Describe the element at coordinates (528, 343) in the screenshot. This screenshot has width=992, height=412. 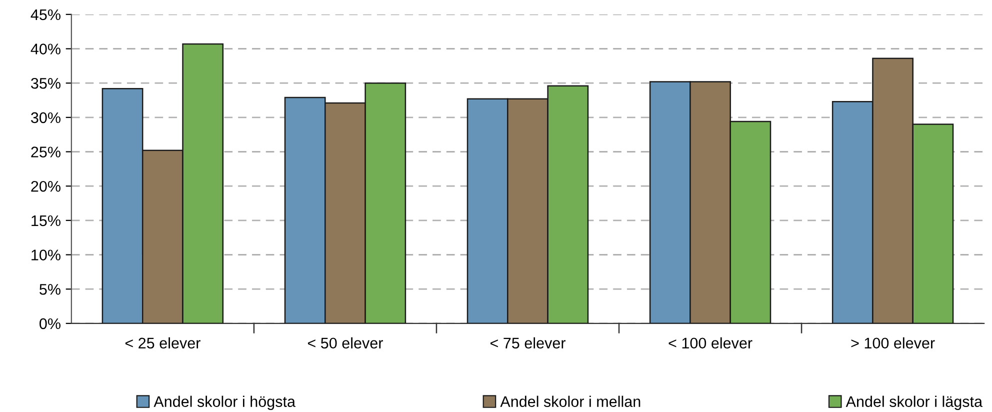
I see `x-tick-label: < 75 elever` at that location.